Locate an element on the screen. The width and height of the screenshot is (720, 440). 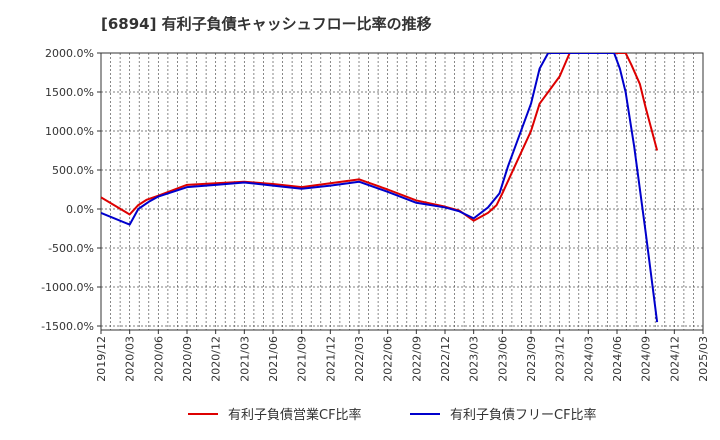
x-tick-label: 2025/03 is located at coordinates (703, 359).